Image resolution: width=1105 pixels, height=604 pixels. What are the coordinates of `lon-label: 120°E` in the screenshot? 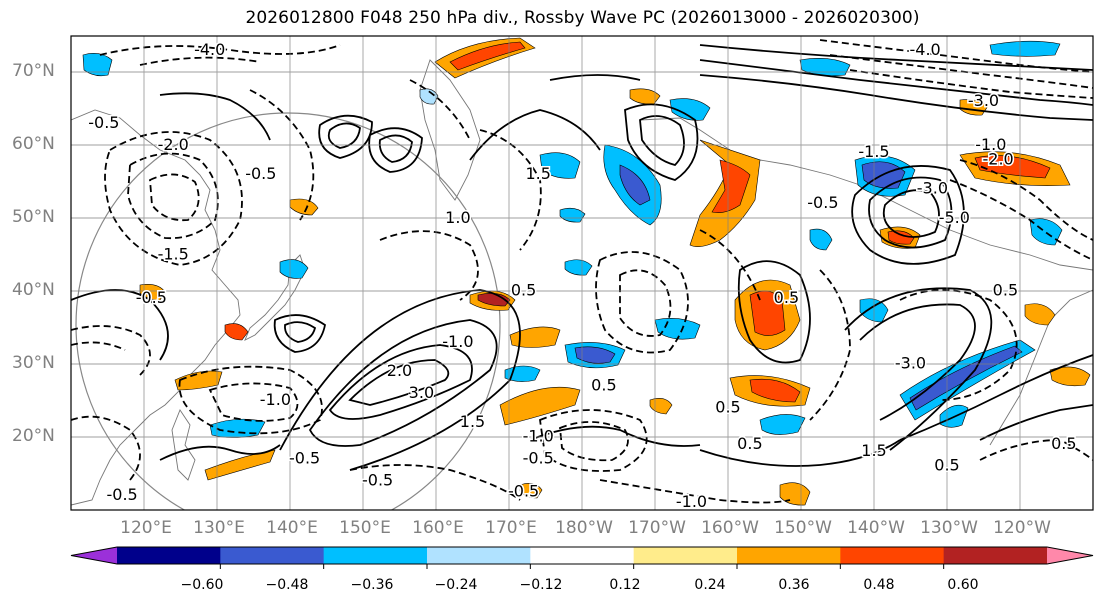 It's located at (146, 528).